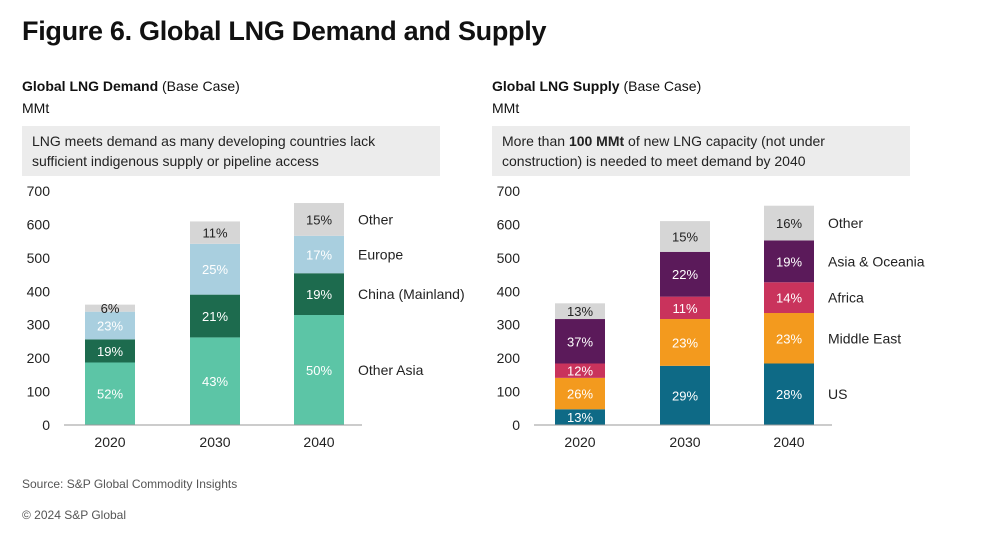 This screenshot has height=556, width=1000. What do you see at coordinates (318, 442) in the screenshot?
I see `demand-xtick-2040: 2040` at bounding box center [318, 442].